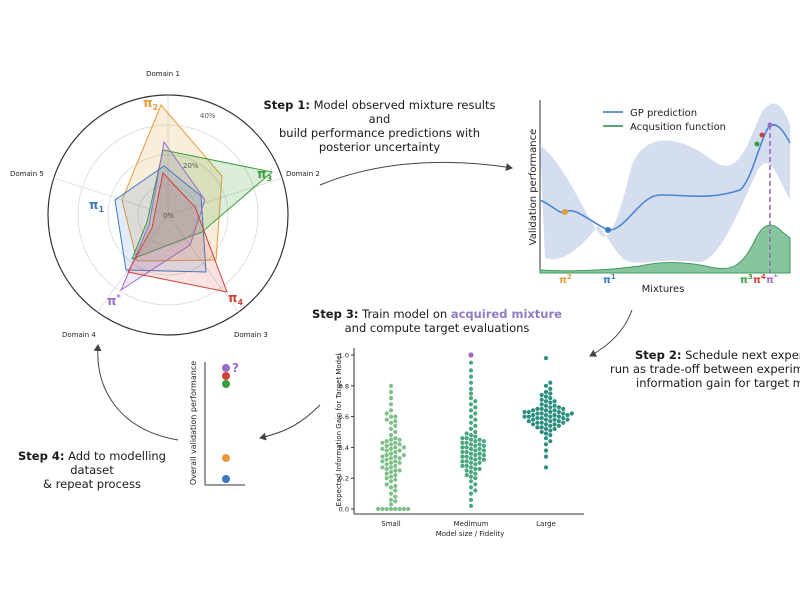 The height and width of the screenshot is (600, 800). I want to click on swarm-xtick-label: Medimum, so click(471, 524).